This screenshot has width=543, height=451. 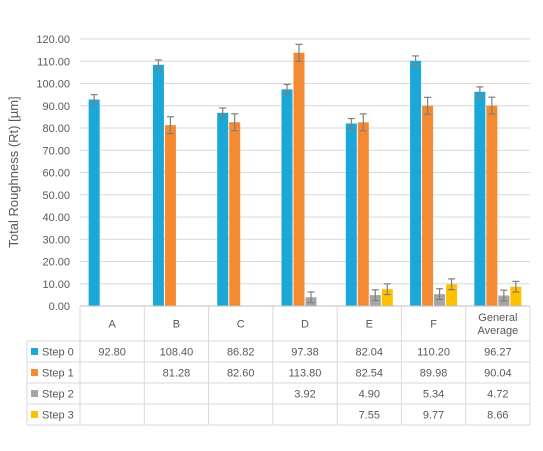 What do you see at coordinates (56, 151) in the screenshot?
I see `y-tick-label: 70.00` at bounding box center [56, 151].